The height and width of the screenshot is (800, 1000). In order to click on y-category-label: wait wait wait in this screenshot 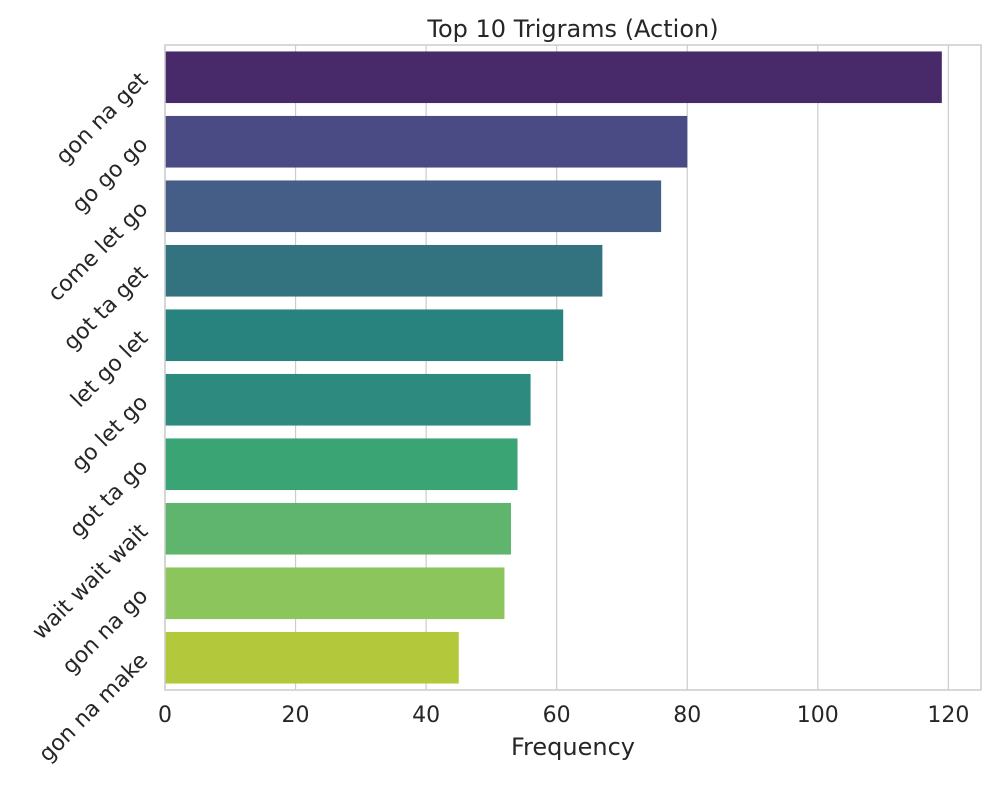, I will do `click(91, 582)`.